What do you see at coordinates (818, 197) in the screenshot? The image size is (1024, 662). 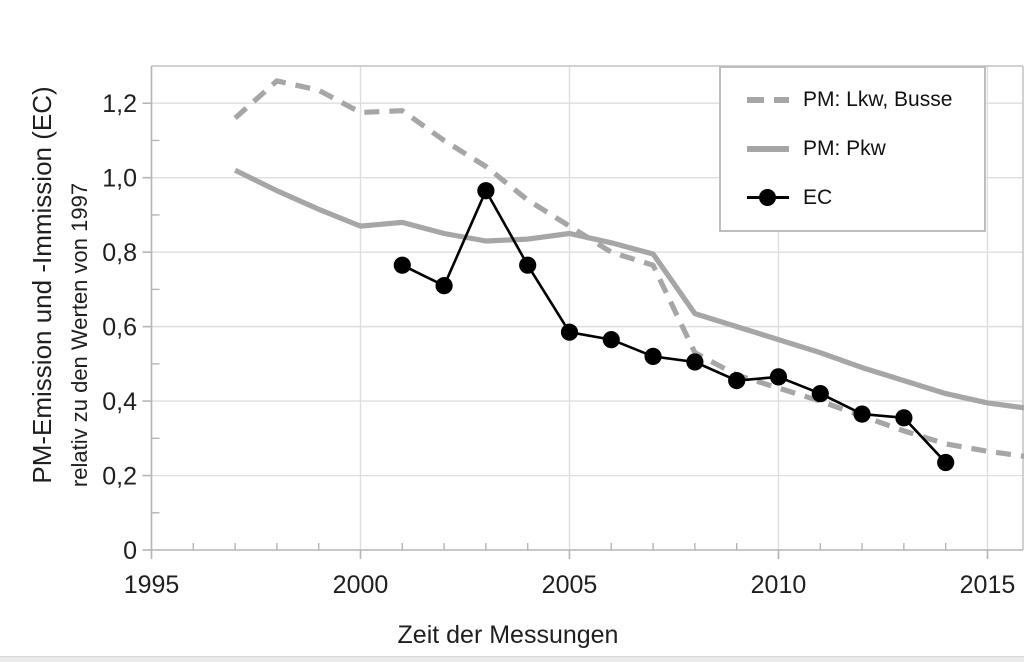 I see `legend-label-ec: EC` at bounding box center [818, 197].